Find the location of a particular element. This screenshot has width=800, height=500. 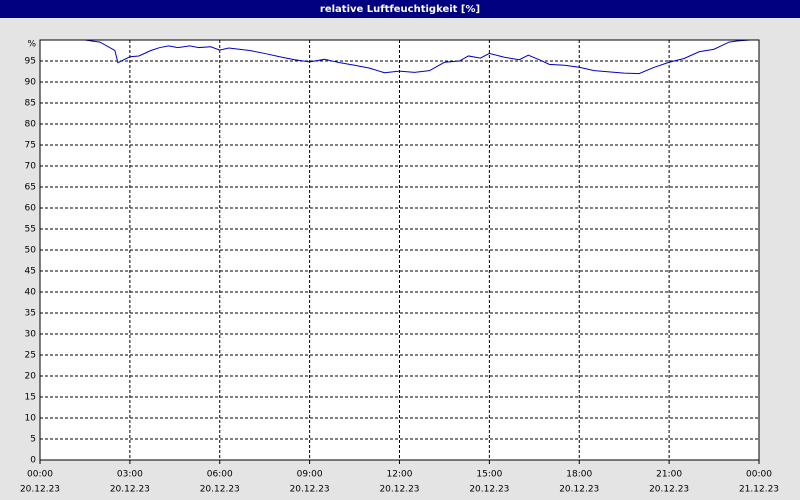

y-tick-label: 75 is located at coordinates (30, 146).